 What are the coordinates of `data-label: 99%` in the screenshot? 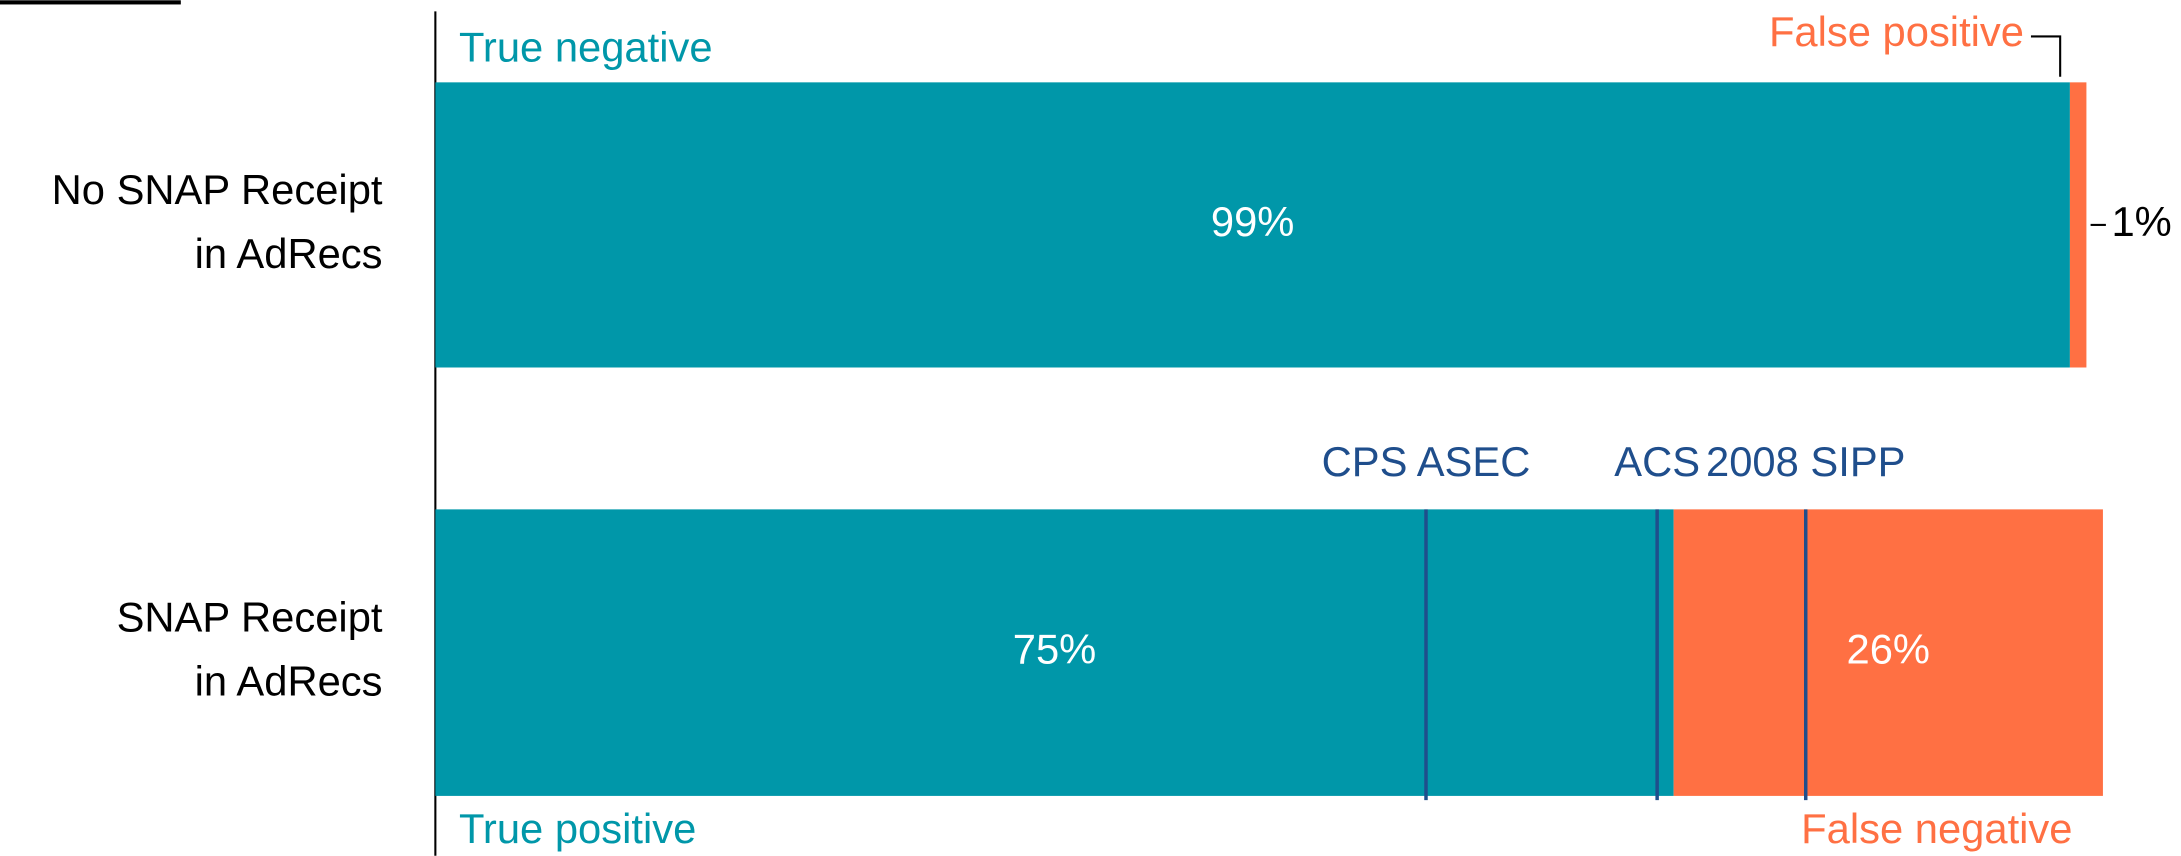 It's located at (1253, 221).